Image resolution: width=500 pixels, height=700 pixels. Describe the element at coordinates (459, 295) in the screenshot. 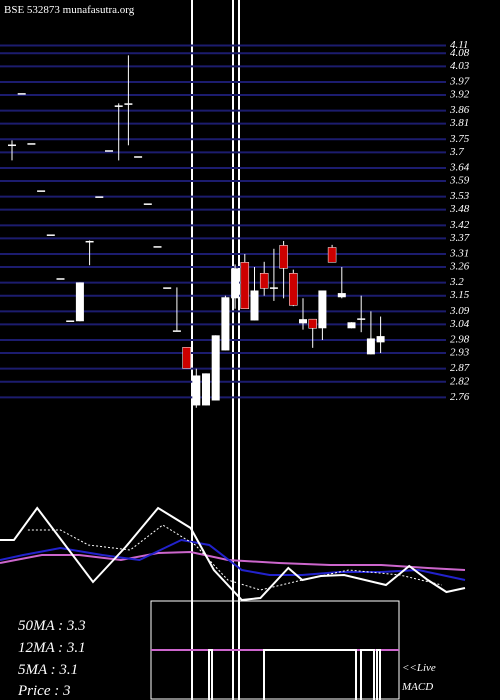

I see `y-tick-label: 3.15` at that location.